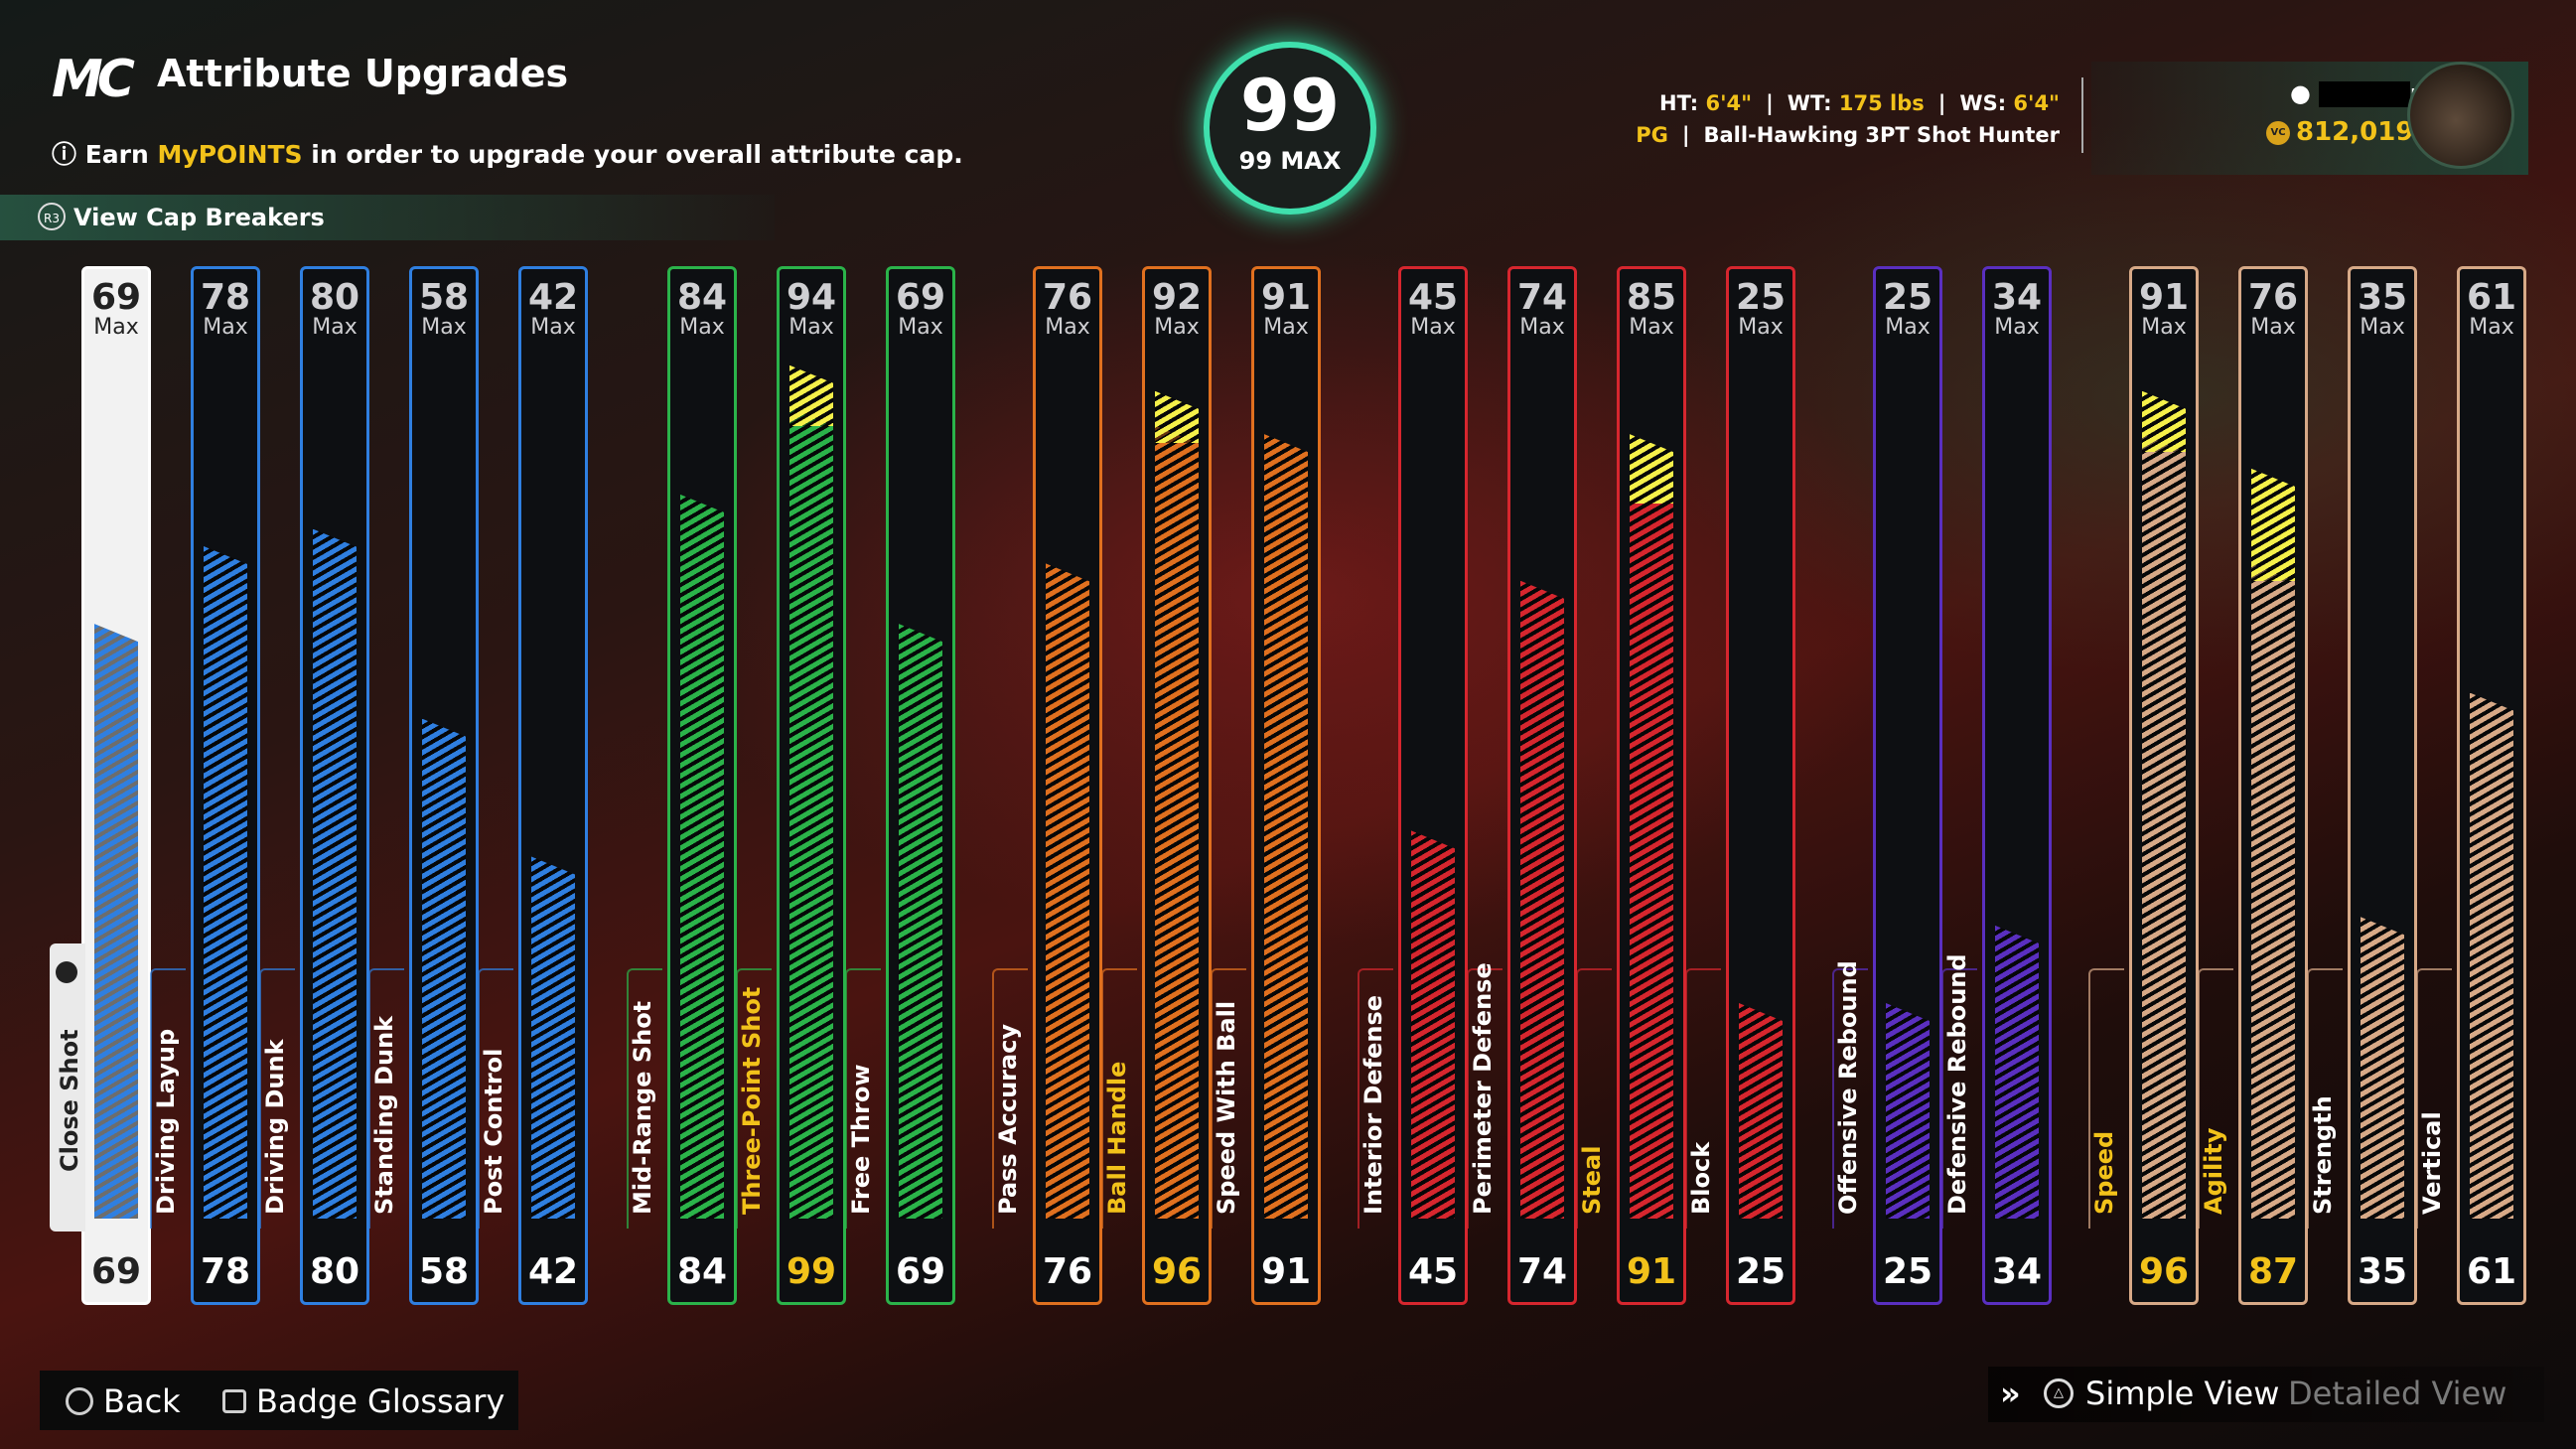 Image resolution: width=2576 pixels, height=1449 pixels. What do you see at coordinates (1290, 106) in the screenshot?
I see `overall-value: 99` at bounding box center [1290, 106].